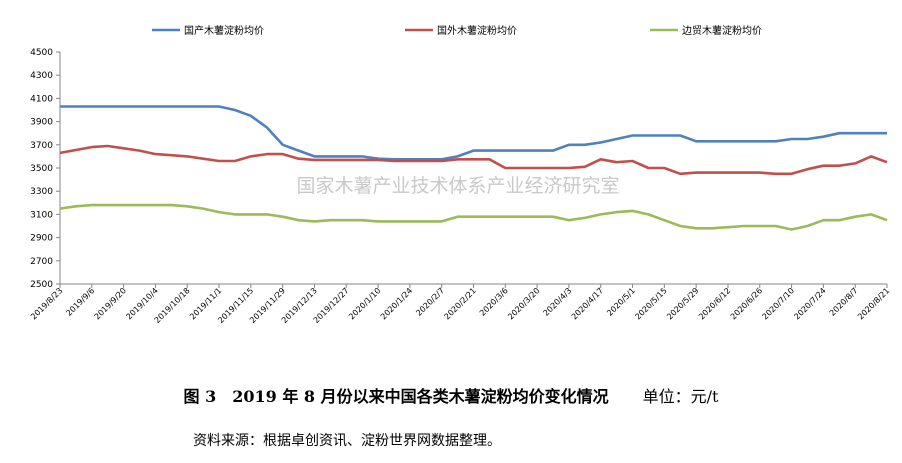 The width and height of the screenshot is (902, 463). I want to click on x-tick-label: 2020/5/1, so click(621, 302).